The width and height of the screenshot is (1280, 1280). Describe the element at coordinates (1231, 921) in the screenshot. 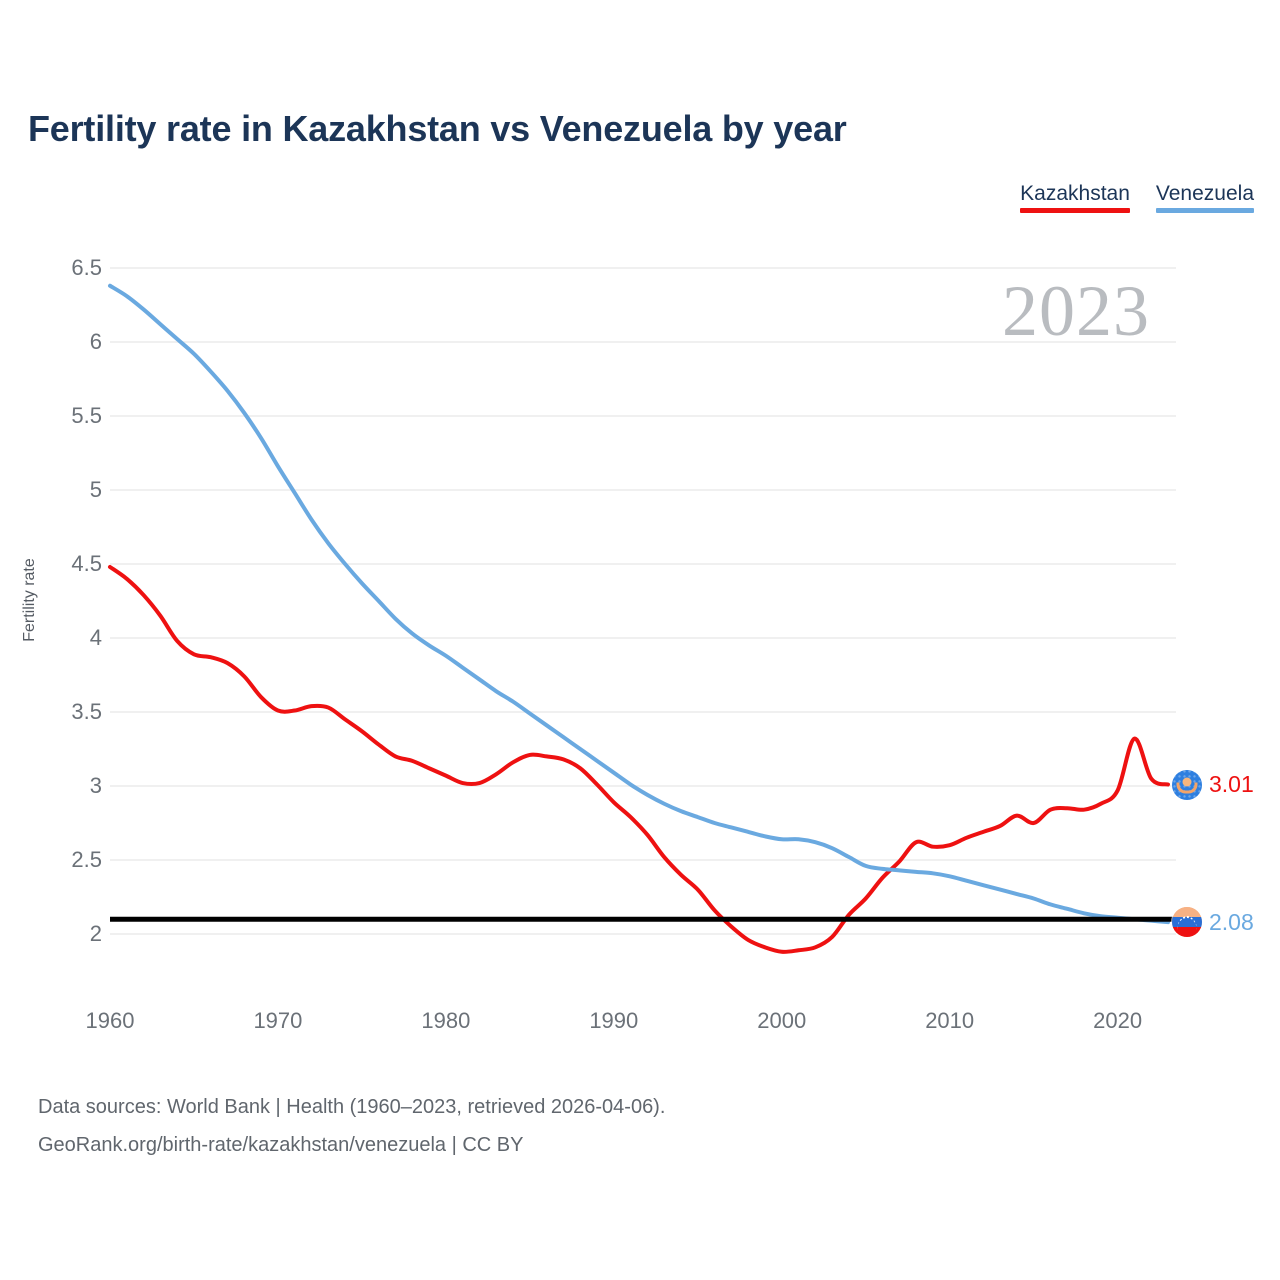

I see `endpoint-value-venezuela: 2.08` at that location.